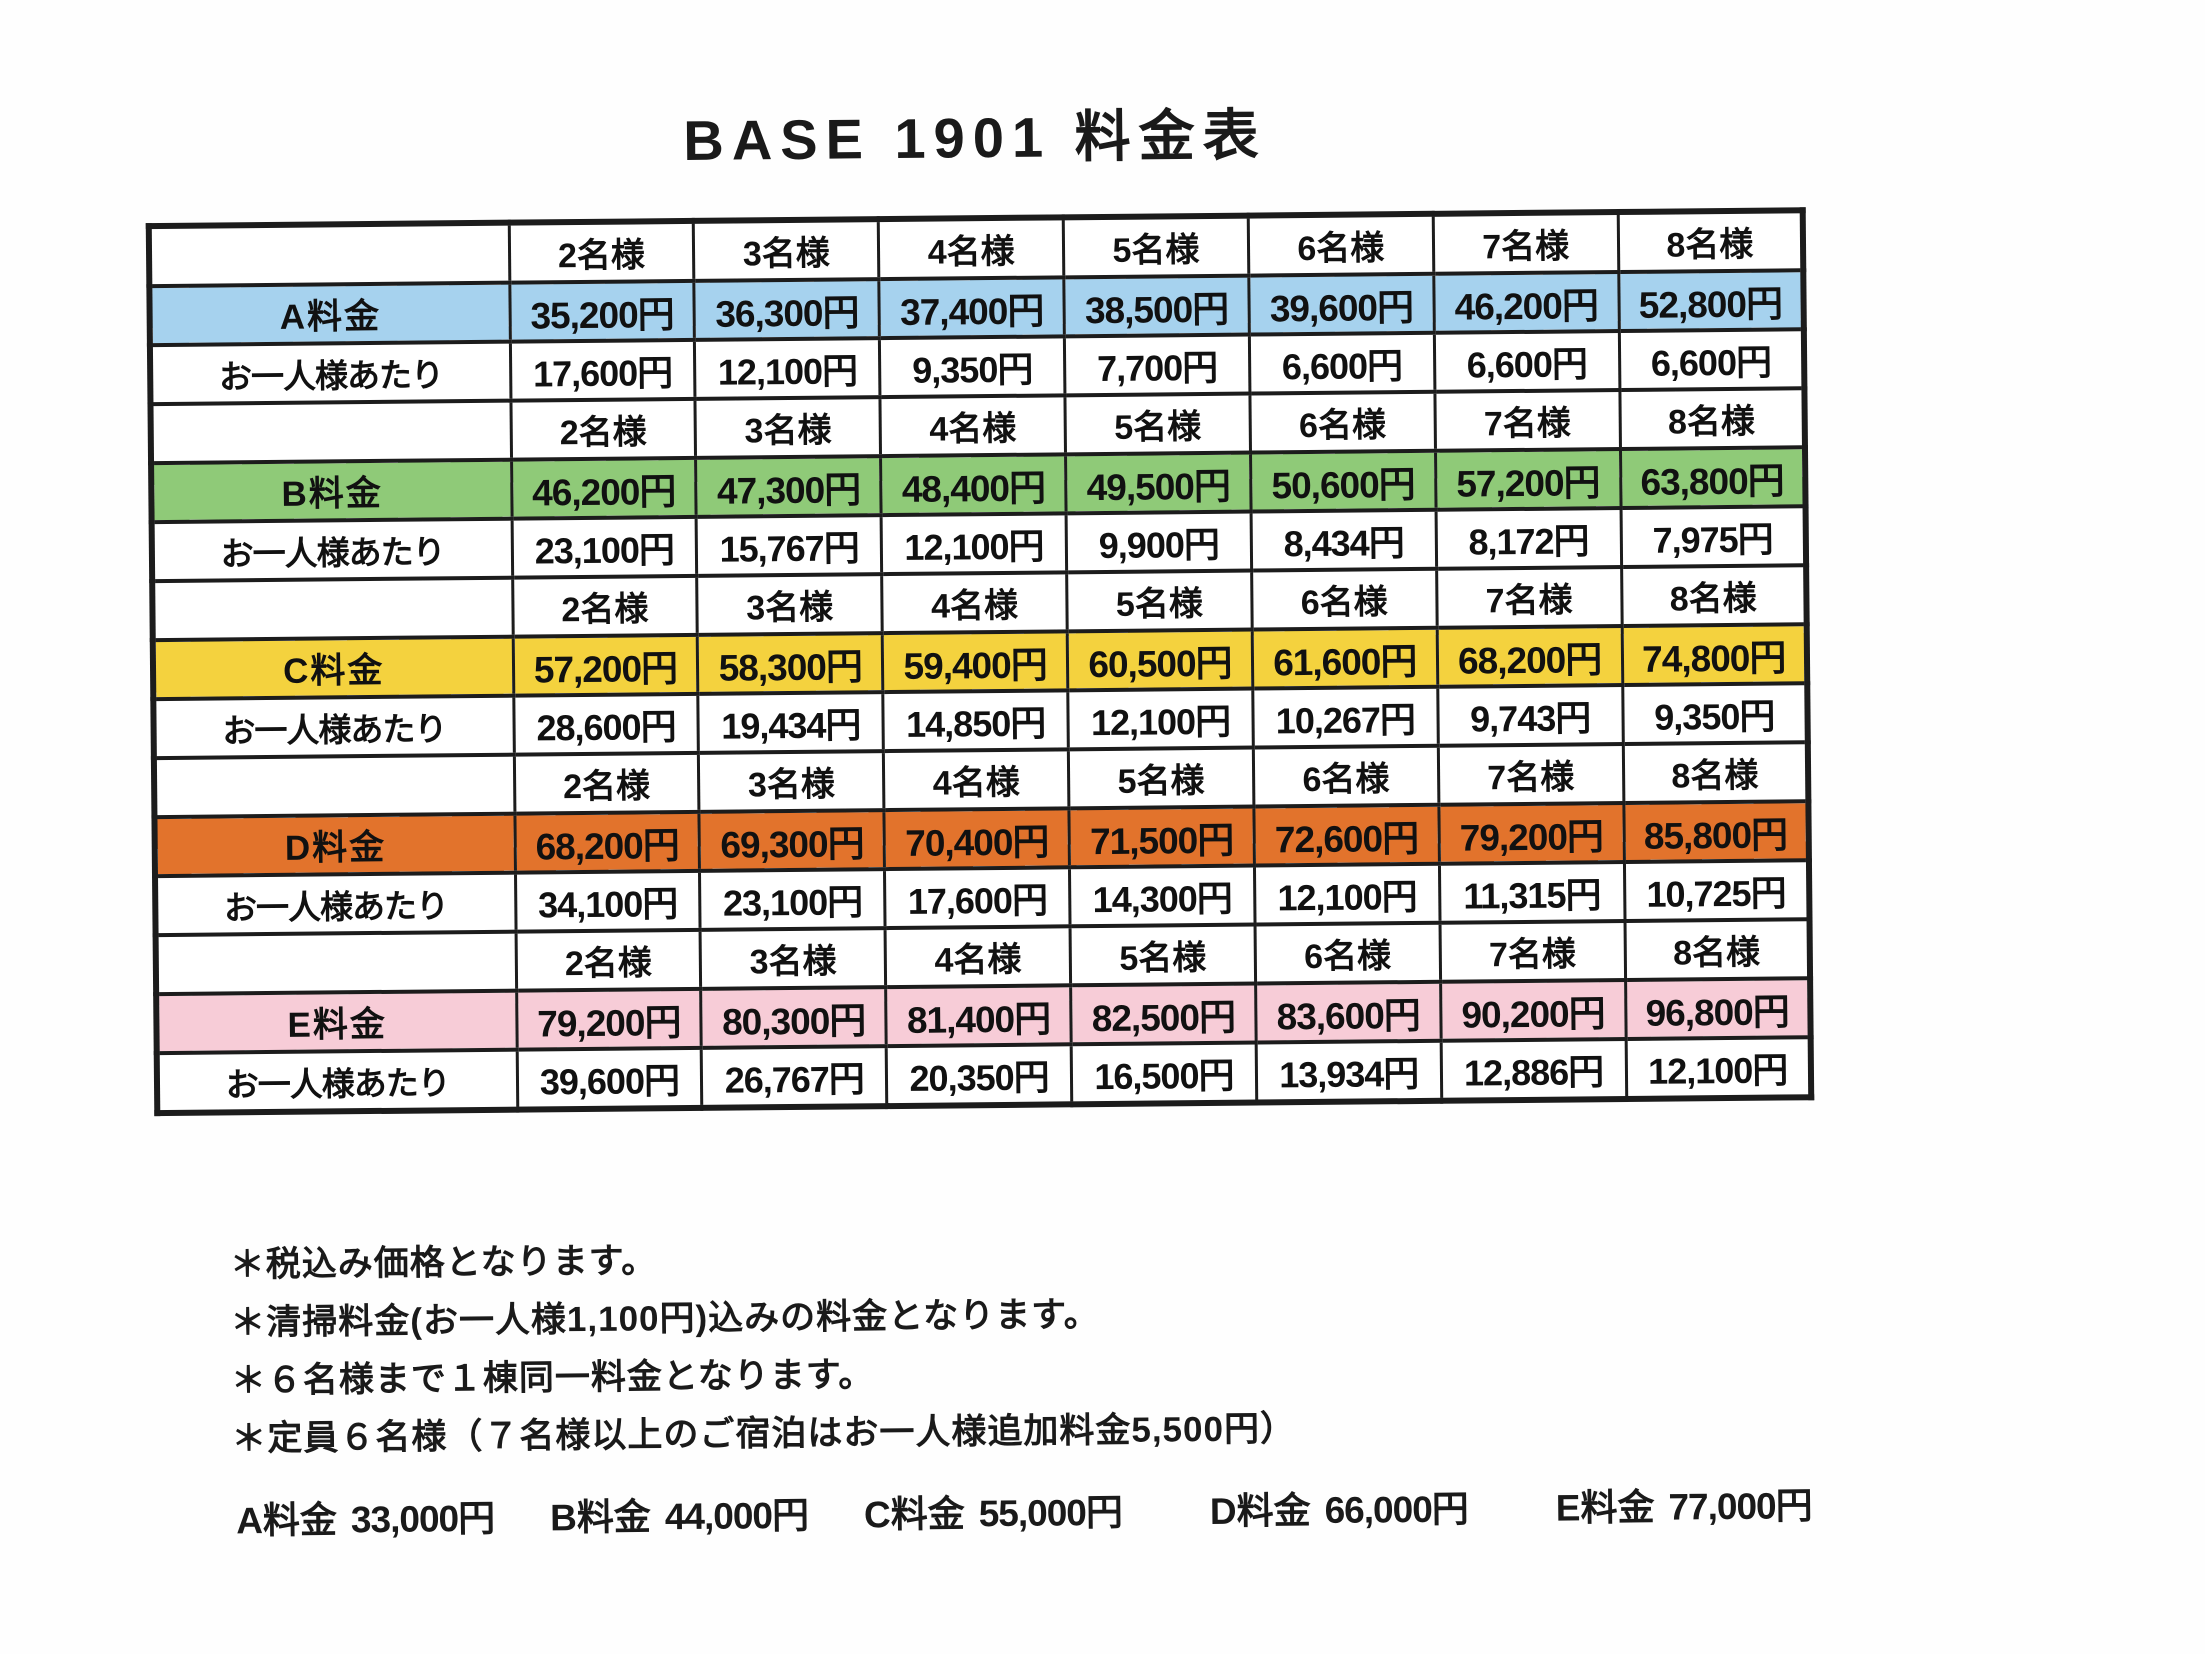 This screenshot has width=2205, height=1654. What do you see at coordinates (1343, 481) in the screenshot?
I see `price-cell: 50,600円` at bounding box center [1343, 481].